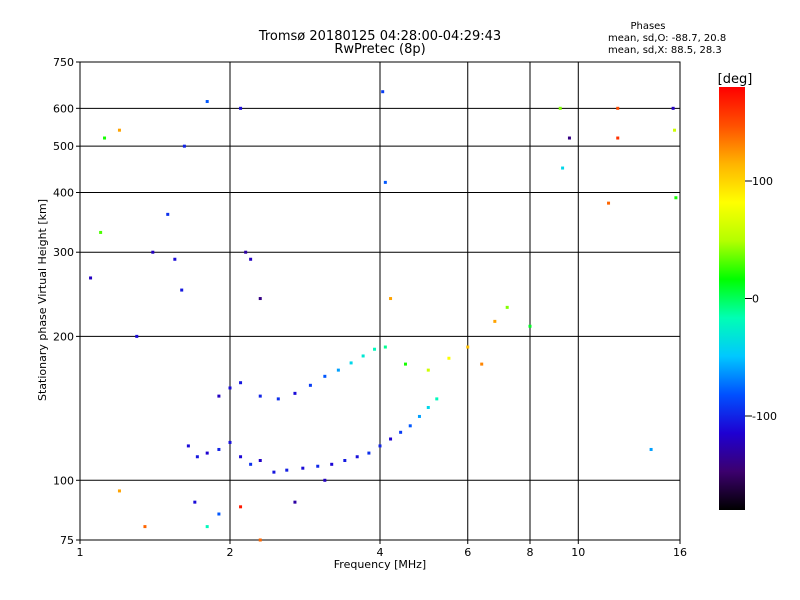 The height and width of the screenshot is (600, 800). What do you see at coordinates (63, 336) in the screenshot?
I see `y-tick-label: 200` at bounding box center [63, 336].